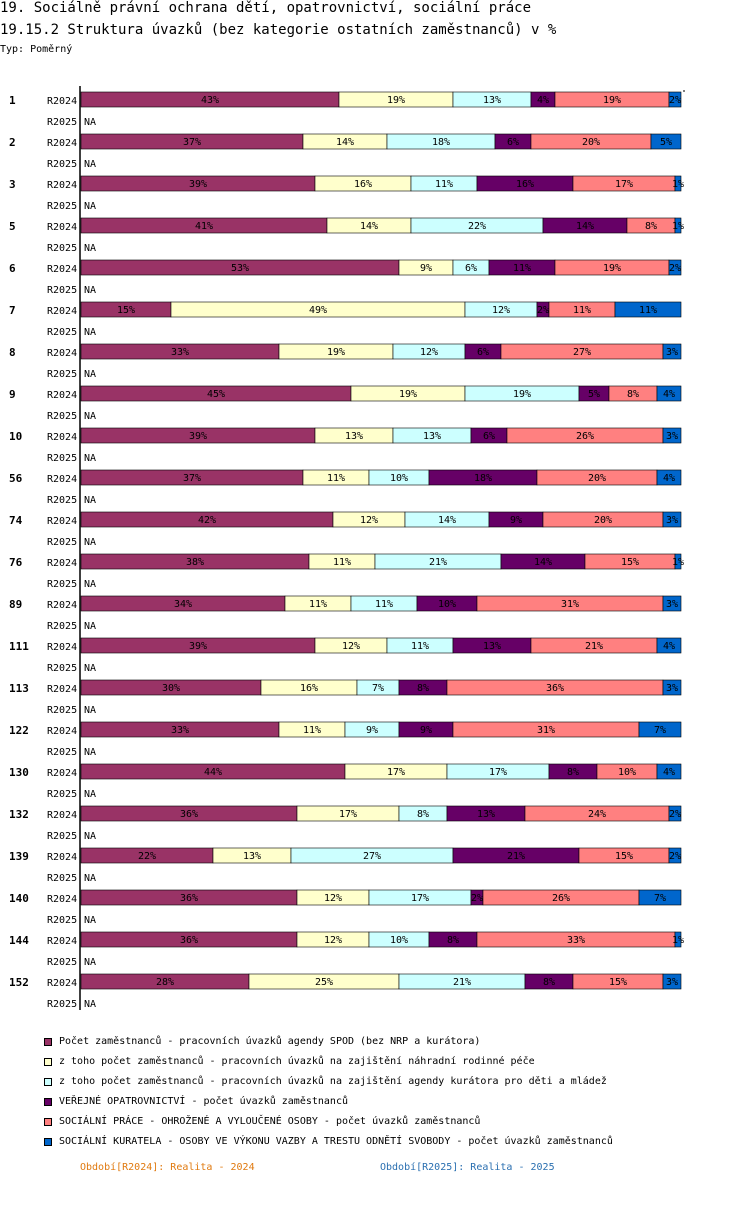 The width and height of the screenshot is (750, 1206). What do you see at coordinates (189, 940) in the screenshot?
I see `data-label: 36%` at bounding box center [189, 940].